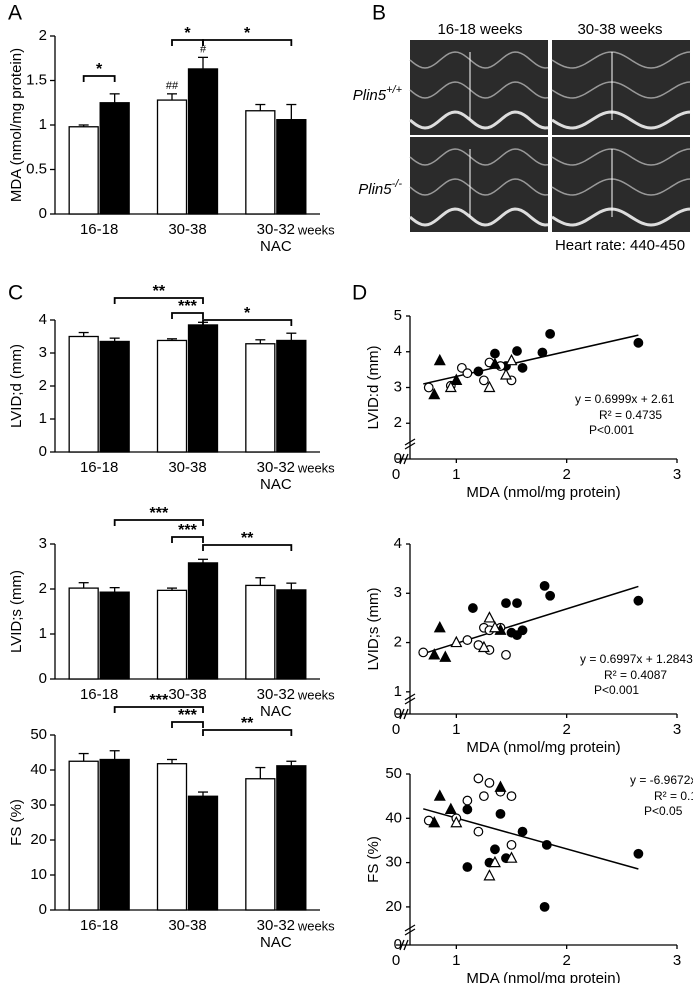  I want to click on x-tick-label: 1, so click(456, 729).